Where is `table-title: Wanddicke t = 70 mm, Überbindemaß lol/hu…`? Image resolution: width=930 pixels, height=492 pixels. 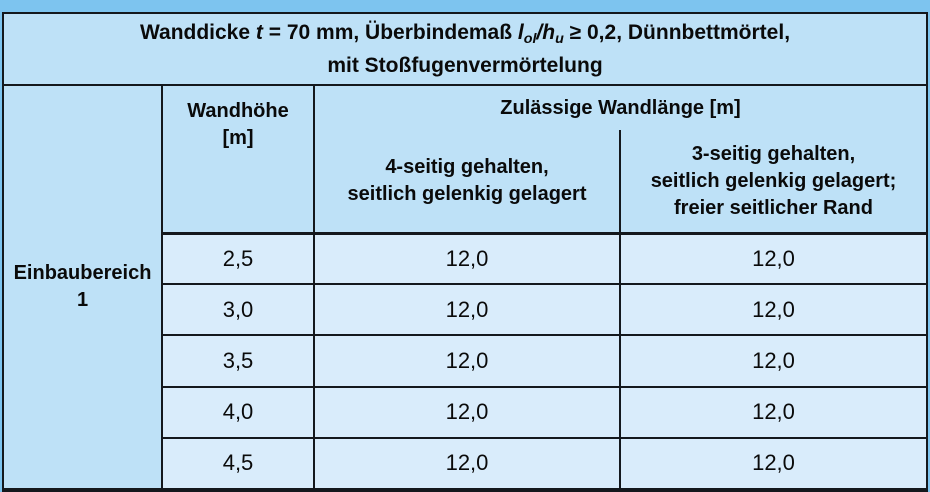
table-title: Wanddicke t = 70 mm, Überbindemaß lol/hu… is located at coordinates (465, 49).